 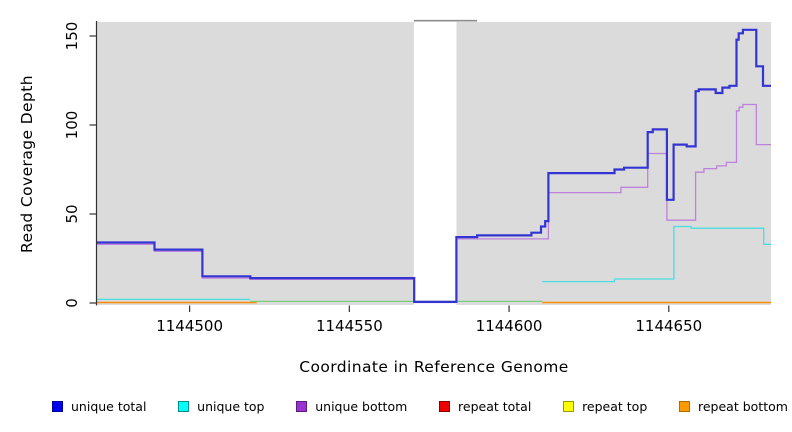 What do you see at coordinates (302, 406) in the screenshot?
I see `legend-swatch-unique-bottom` at bounding box center [302, 406].